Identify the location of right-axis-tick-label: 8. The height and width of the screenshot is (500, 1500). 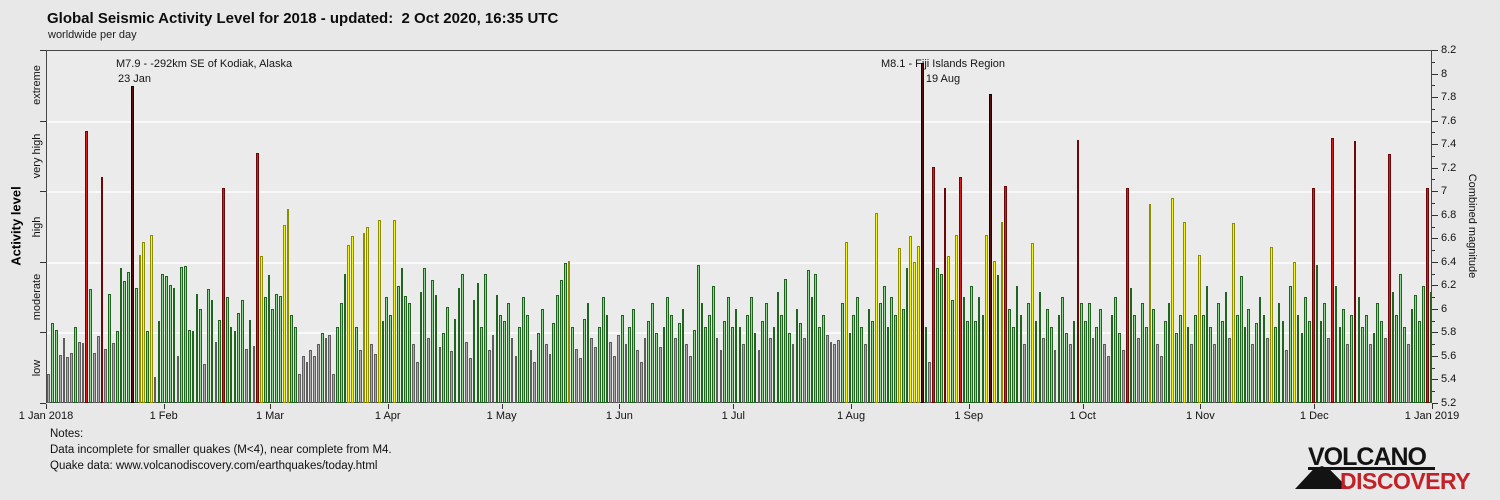
(1444, 73).